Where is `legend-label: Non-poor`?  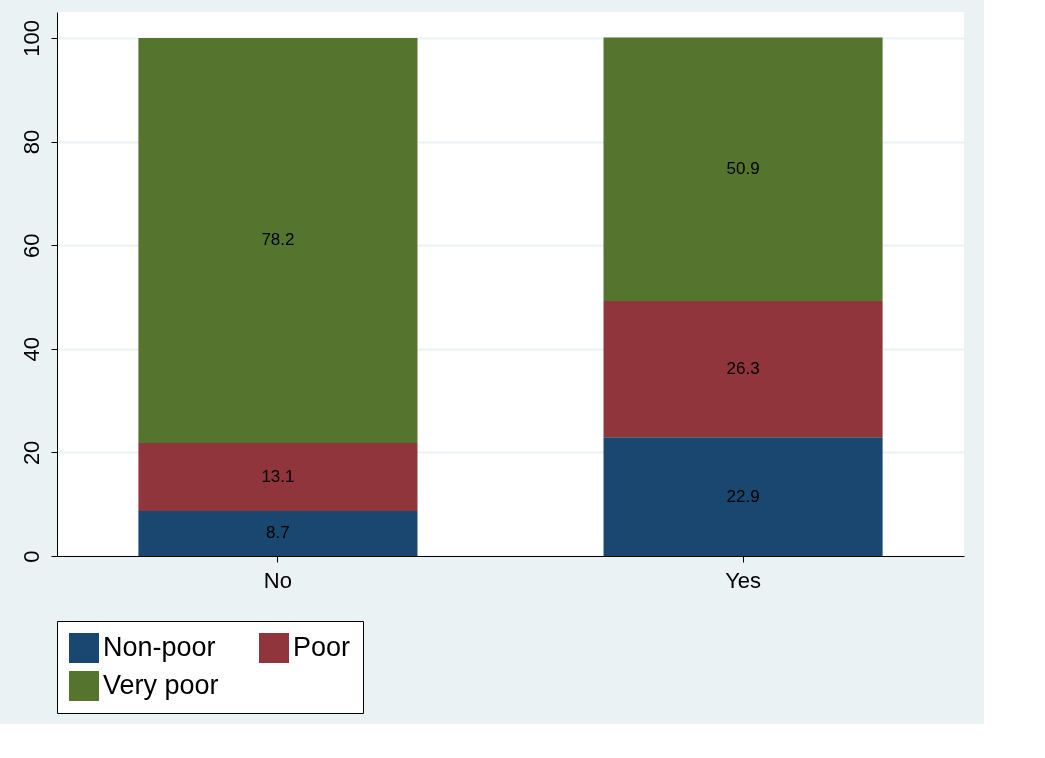
legend-label: Non-poor is located at coordinates (159, 647).